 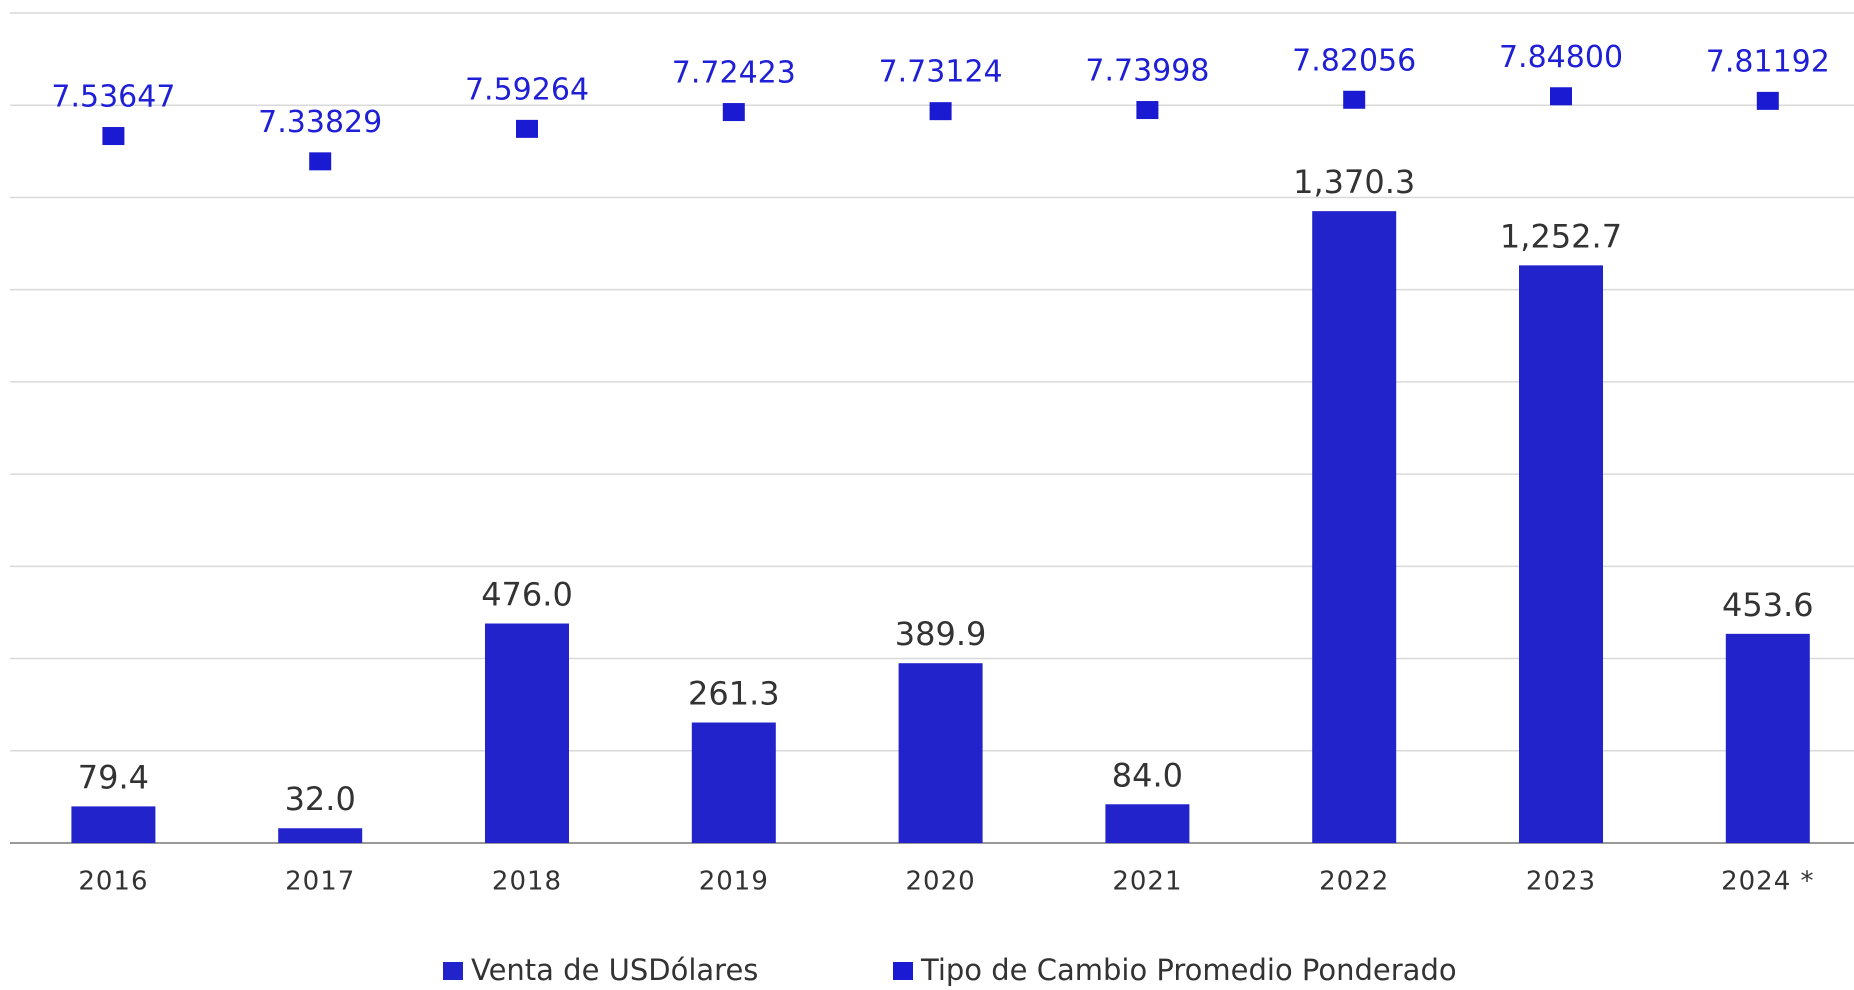 I want to click on marker-label: 7.72423, so click(x=734, y=73).